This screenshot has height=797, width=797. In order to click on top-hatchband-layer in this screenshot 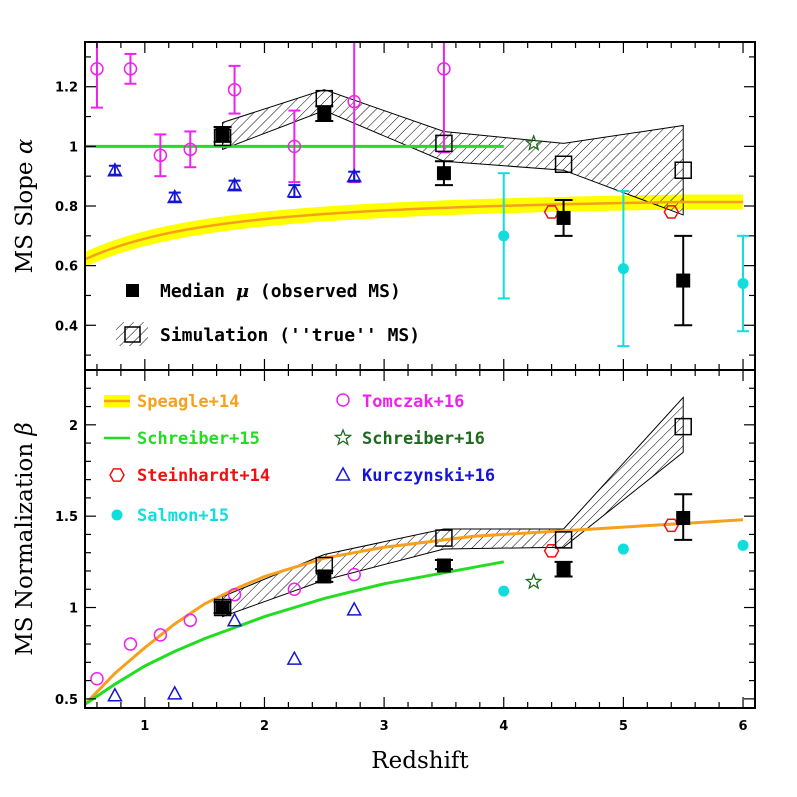, I will do `click(453, 152)`.